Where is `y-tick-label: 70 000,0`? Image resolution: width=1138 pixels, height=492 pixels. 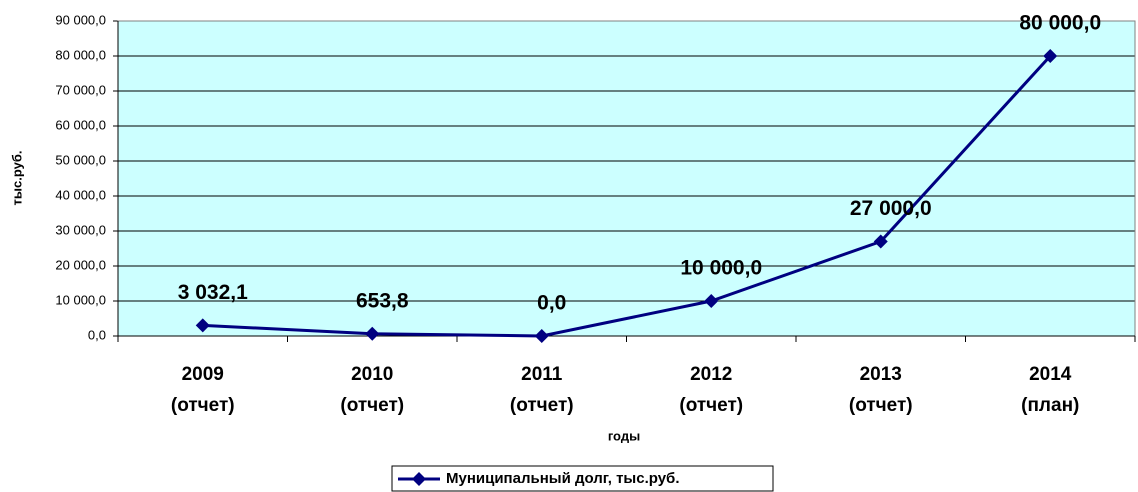
y-tick-label: 70 000,0 is located at coordinates (80, 89).